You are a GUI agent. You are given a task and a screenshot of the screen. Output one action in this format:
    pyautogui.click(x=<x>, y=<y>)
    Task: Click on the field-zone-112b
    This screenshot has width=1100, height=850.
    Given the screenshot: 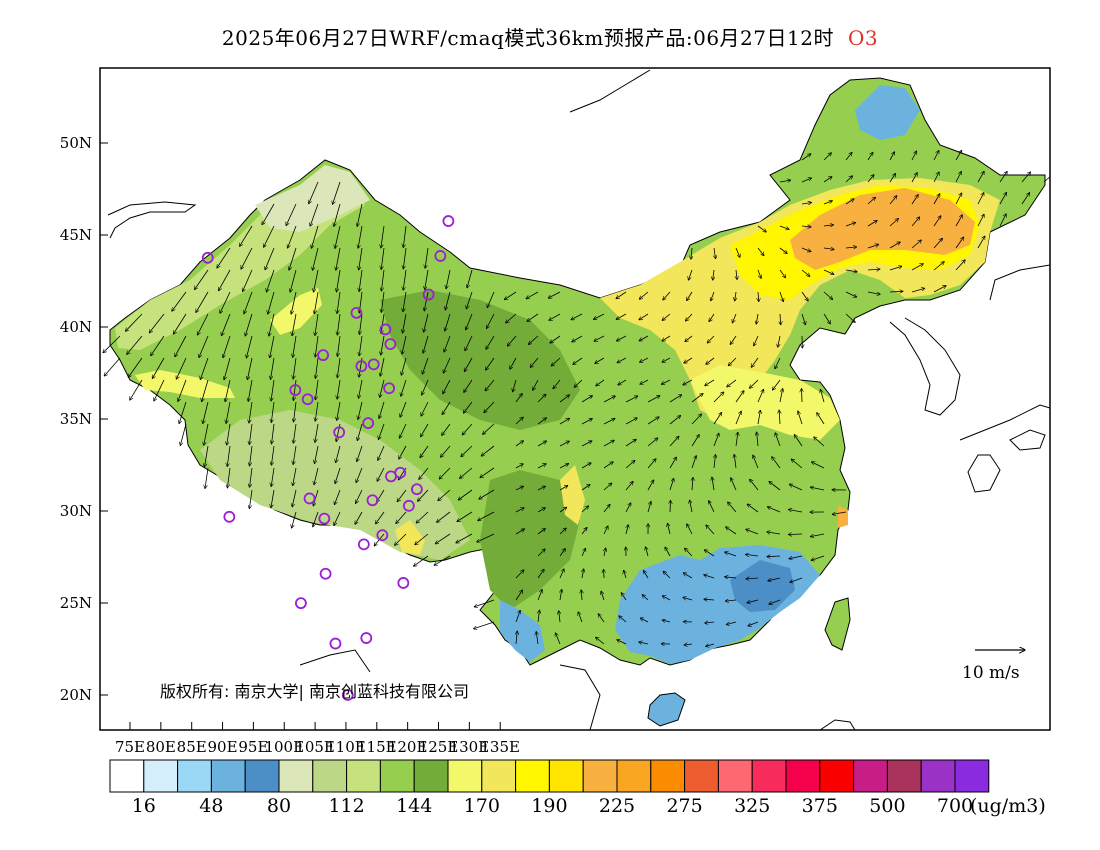 What is the action you would take?
    pyautogui.click(x=312, y=198)
    